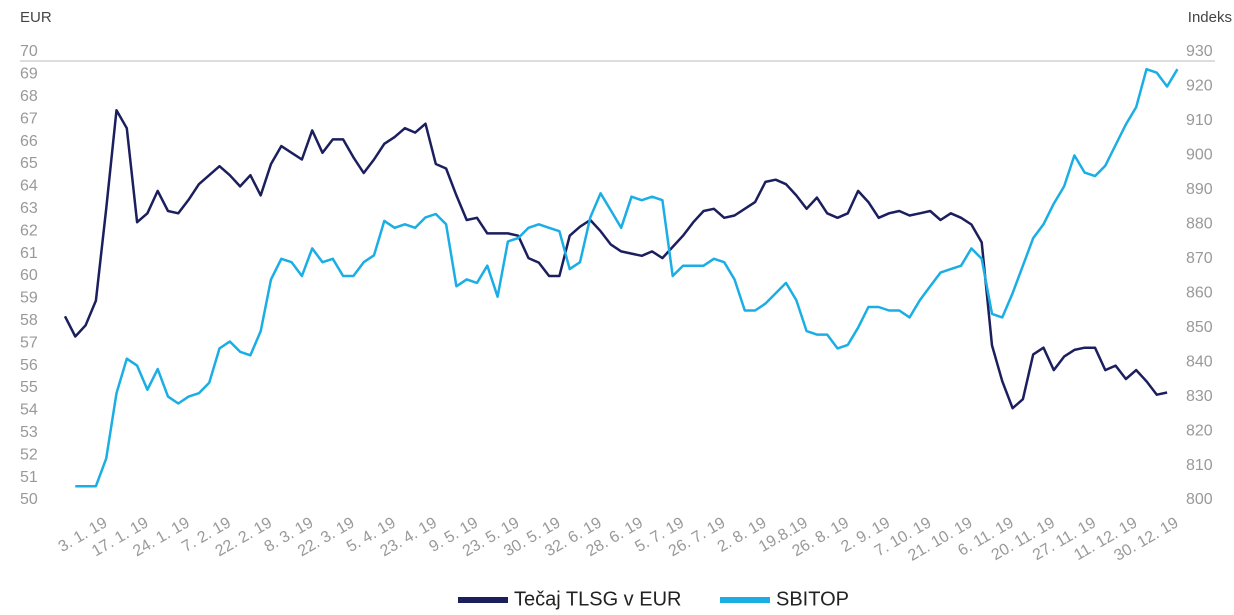  Describe the element at coordinates (1199, 189) in the screenshot. I see `y2-tick-label: 890` at that location.